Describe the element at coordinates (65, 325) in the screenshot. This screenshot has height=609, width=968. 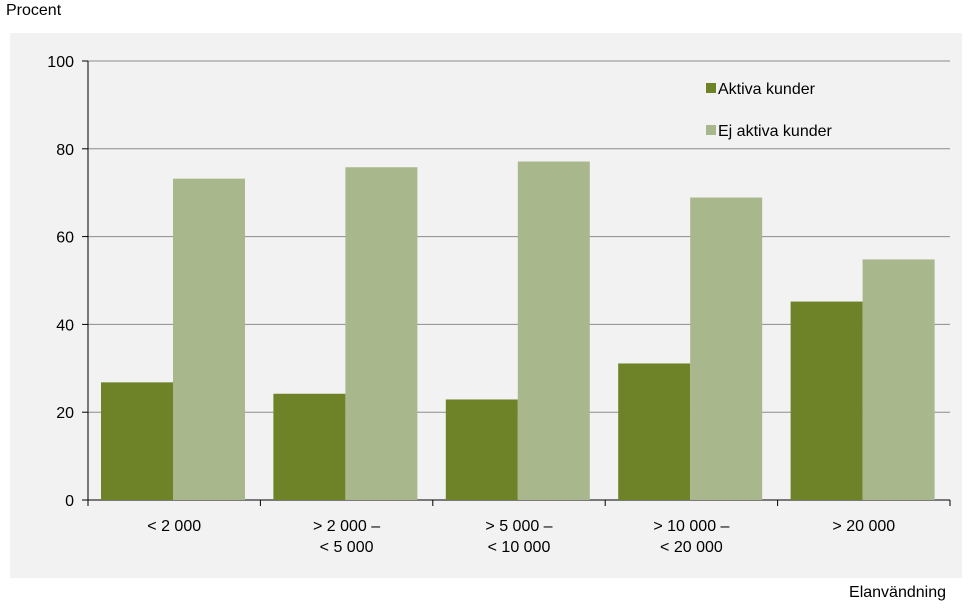
I see `y-tick-label: 40` at that location.